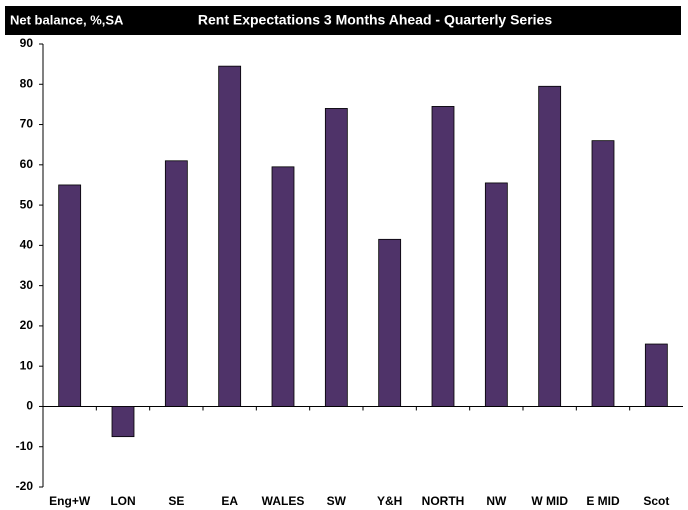 The height and width of the screenshot is (510, 688). Describe the element at coordinates (70, 501) in the screenshot. I see `x-tick-label: Eng+W` at that location.